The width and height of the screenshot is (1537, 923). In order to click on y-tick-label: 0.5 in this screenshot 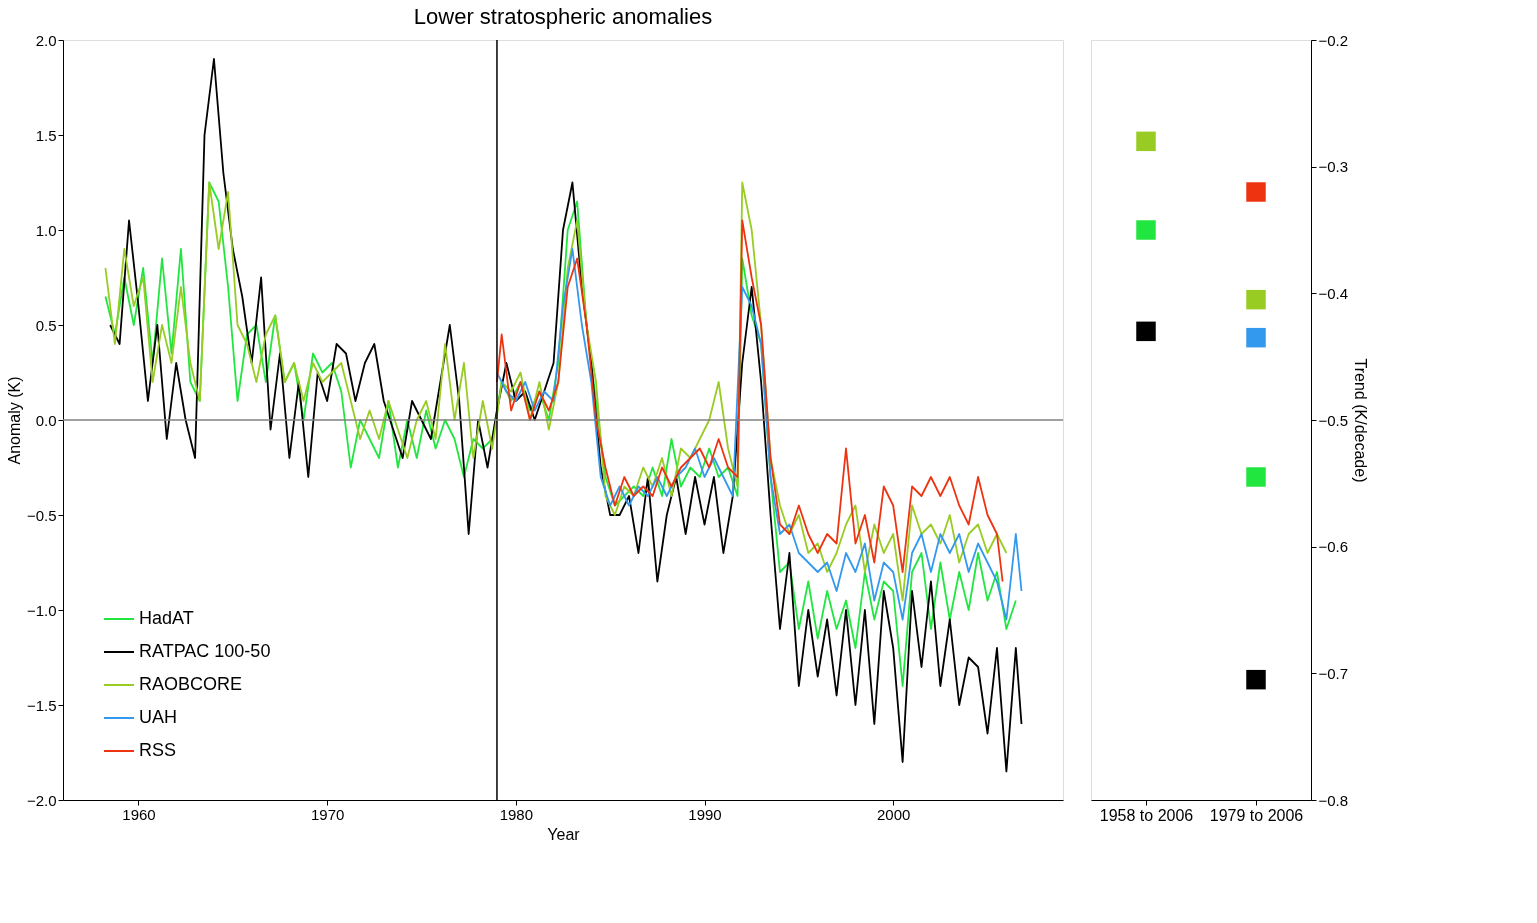, I will do `click(46, 325)`.